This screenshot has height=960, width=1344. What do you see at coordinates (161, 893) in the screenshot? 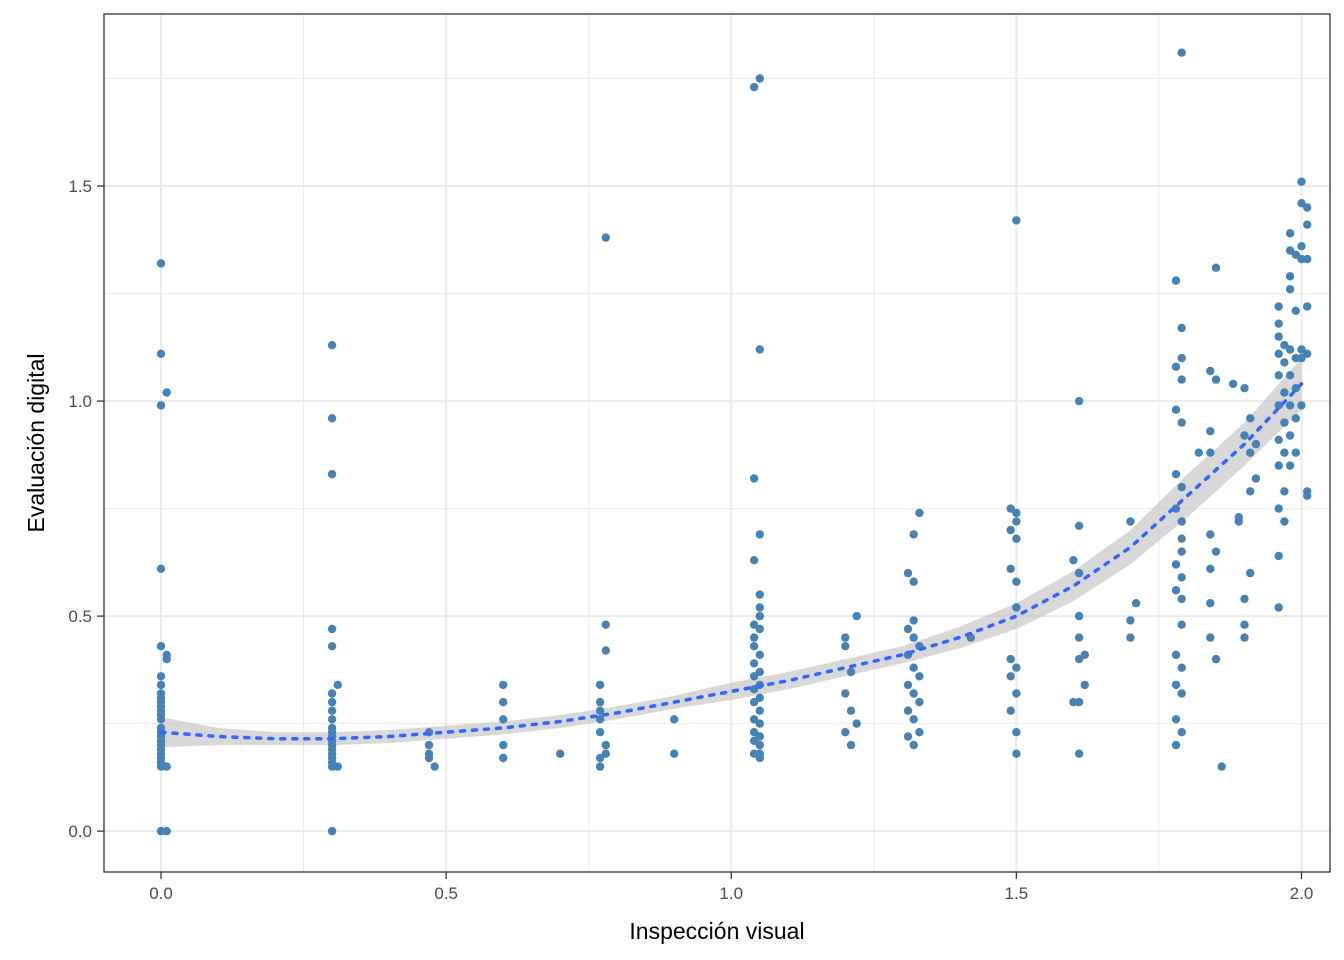
I see `x-tick-label: 0.0` at bounding box center [161, 893].